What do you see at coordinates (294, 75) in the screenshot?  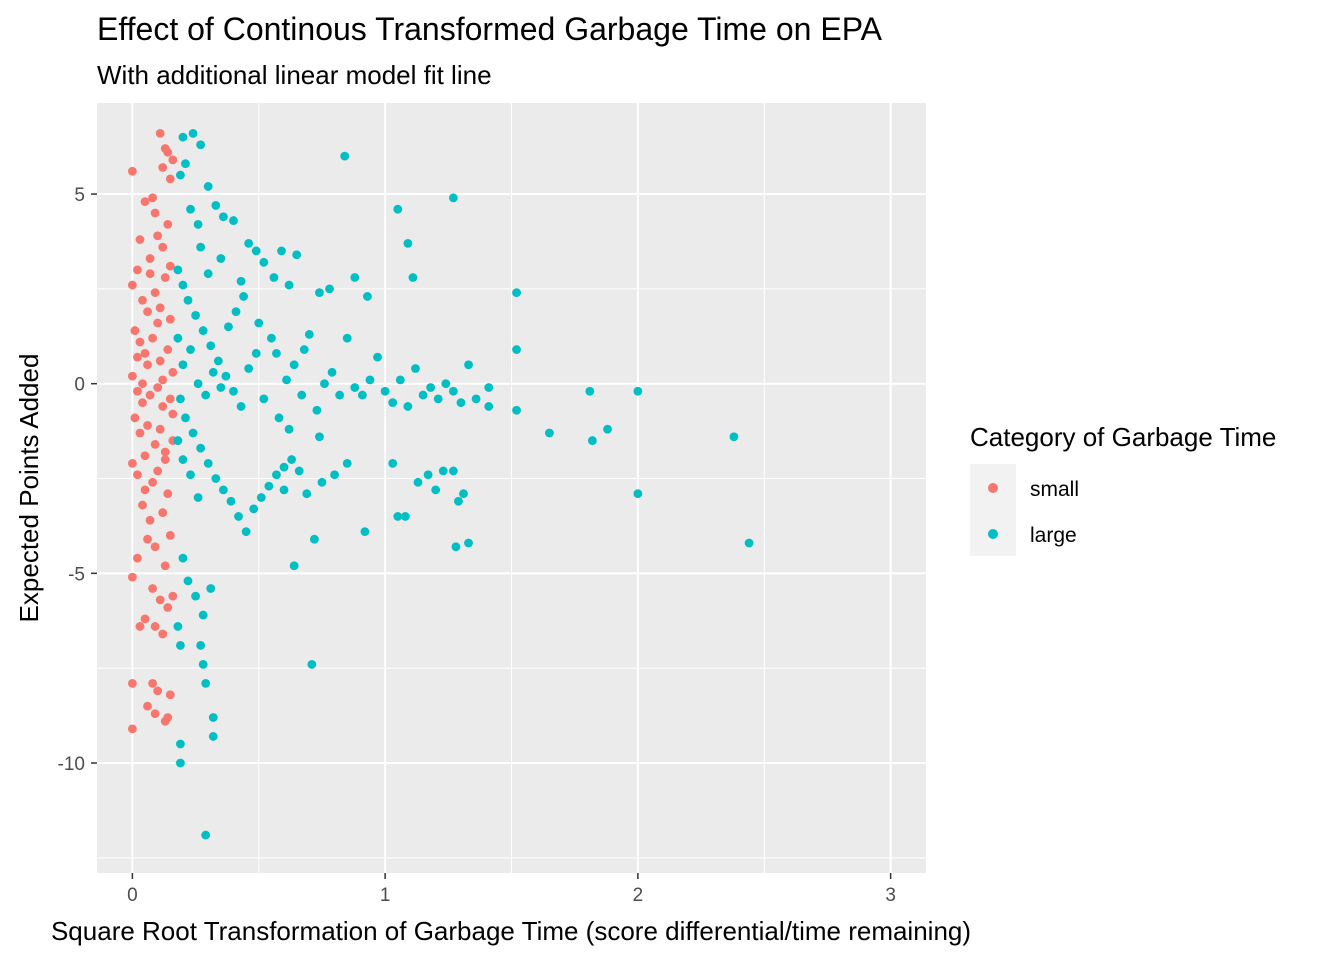 I see `chart-subtitle: With additional linear model fit line` at bounding box center [294, 75].